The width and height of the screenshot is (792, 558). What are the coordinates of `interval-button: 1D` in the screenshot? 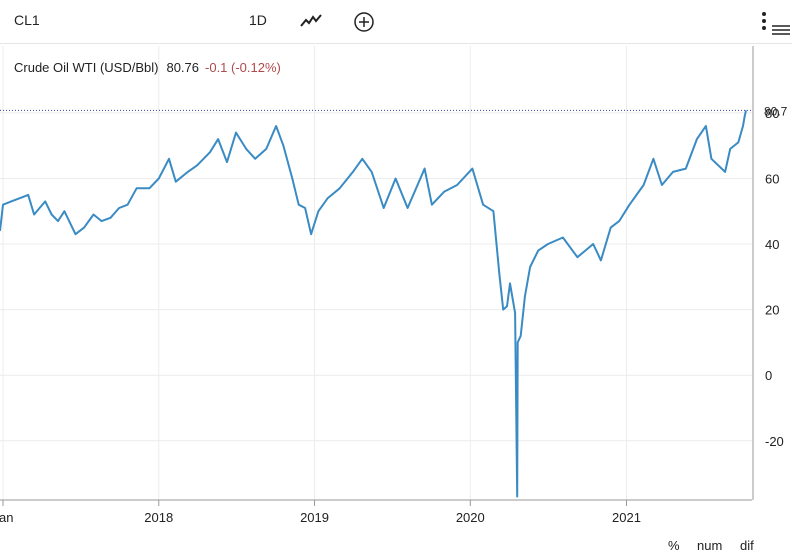 It's located at (258, 20).